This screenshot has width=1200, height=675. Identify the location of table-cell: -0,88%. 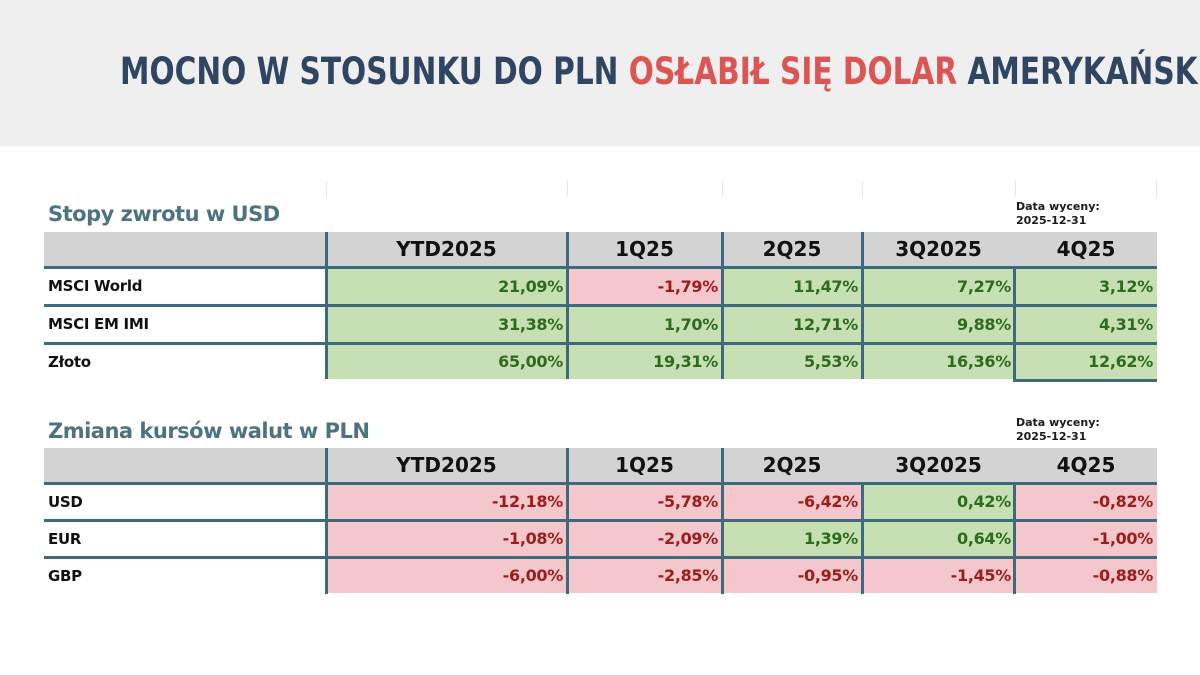
(1086, 576).